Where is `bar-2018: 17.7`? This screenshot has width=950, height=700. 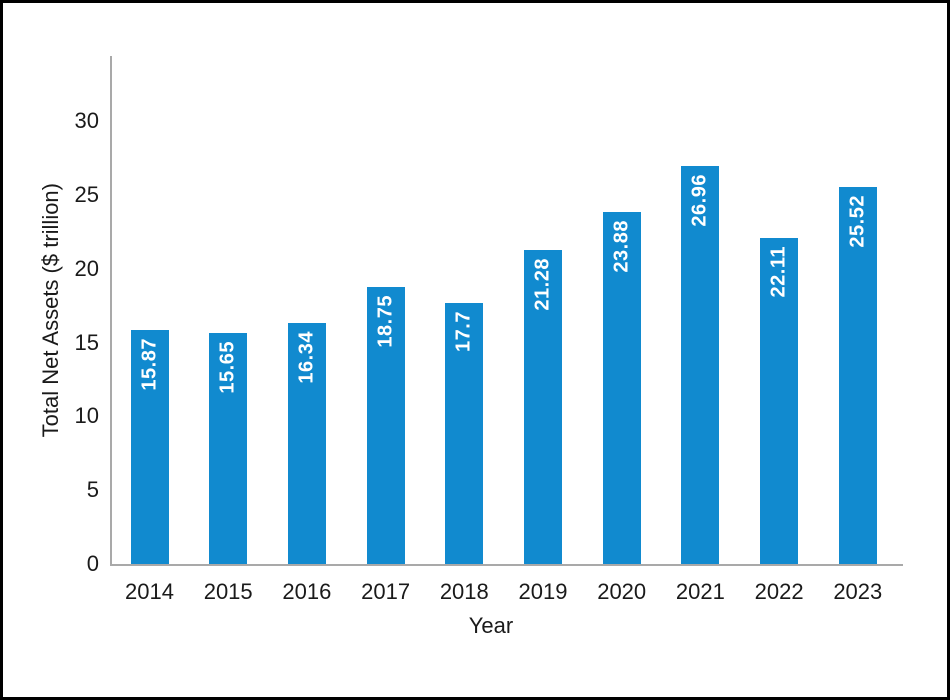
bar-2018: 17.7 is located at coordinates (464, 433).